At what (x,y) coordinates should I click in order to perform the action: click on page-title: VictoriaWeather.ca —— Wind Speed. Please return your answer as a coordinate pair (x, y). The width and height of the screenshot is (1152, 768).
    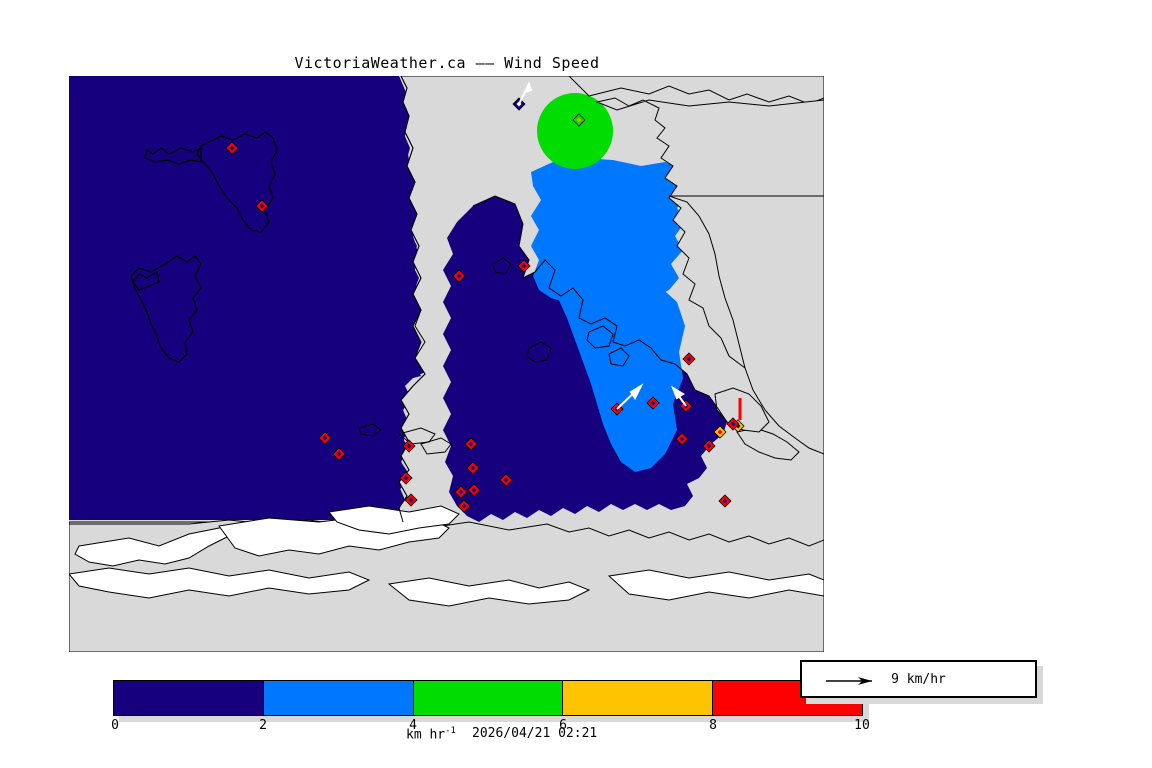
    Looking at the image, I should click on (447, 63).